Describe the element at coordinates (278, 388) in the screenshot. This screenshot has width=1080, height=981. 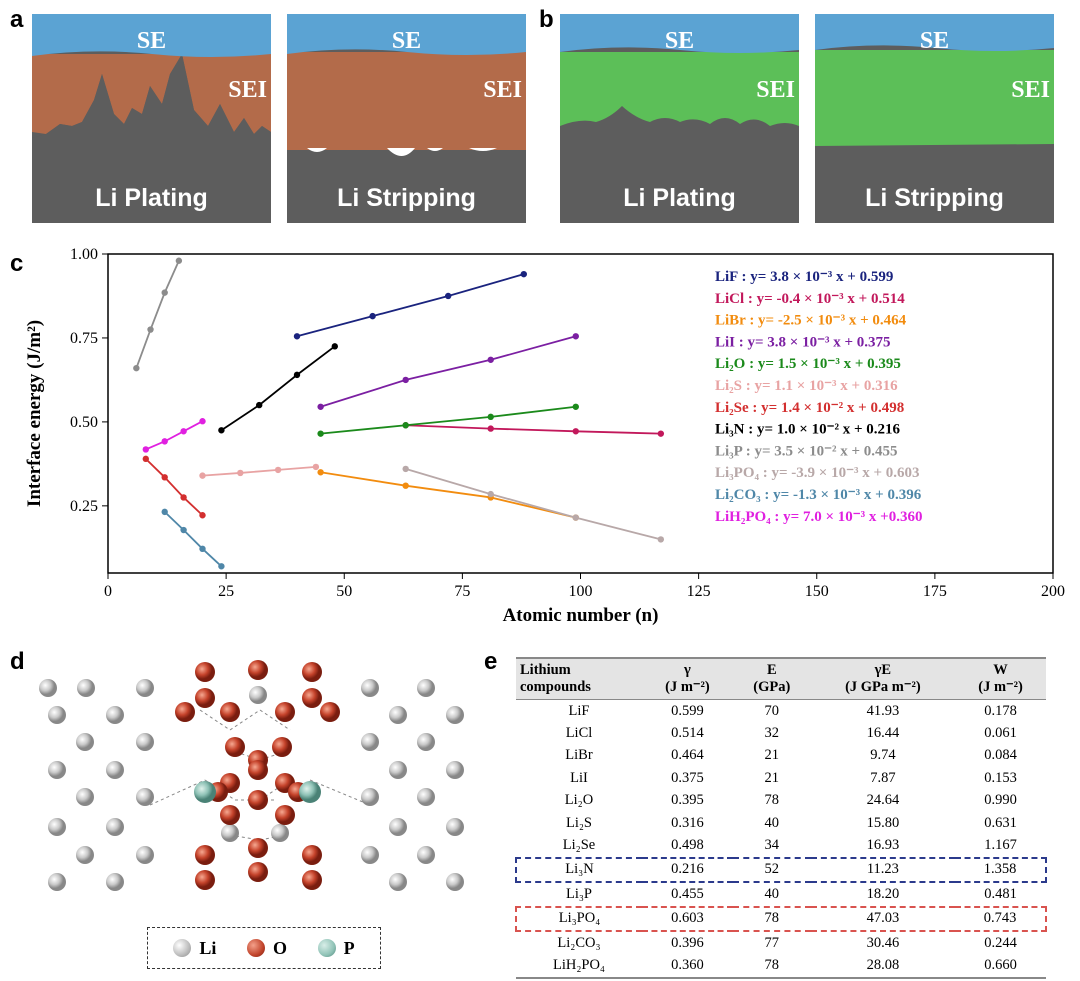
I see `series-line-li3n` at that location.